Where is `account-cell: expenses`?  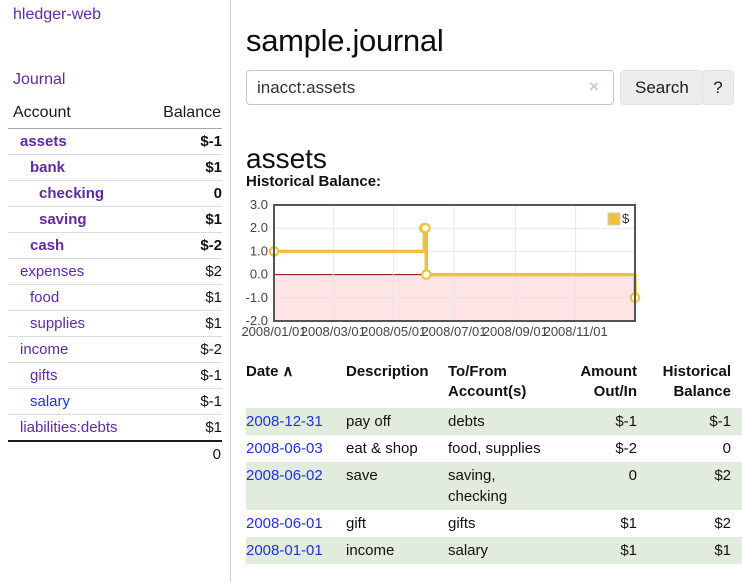
account-cell: expenses is located at coordinates (78, 271).